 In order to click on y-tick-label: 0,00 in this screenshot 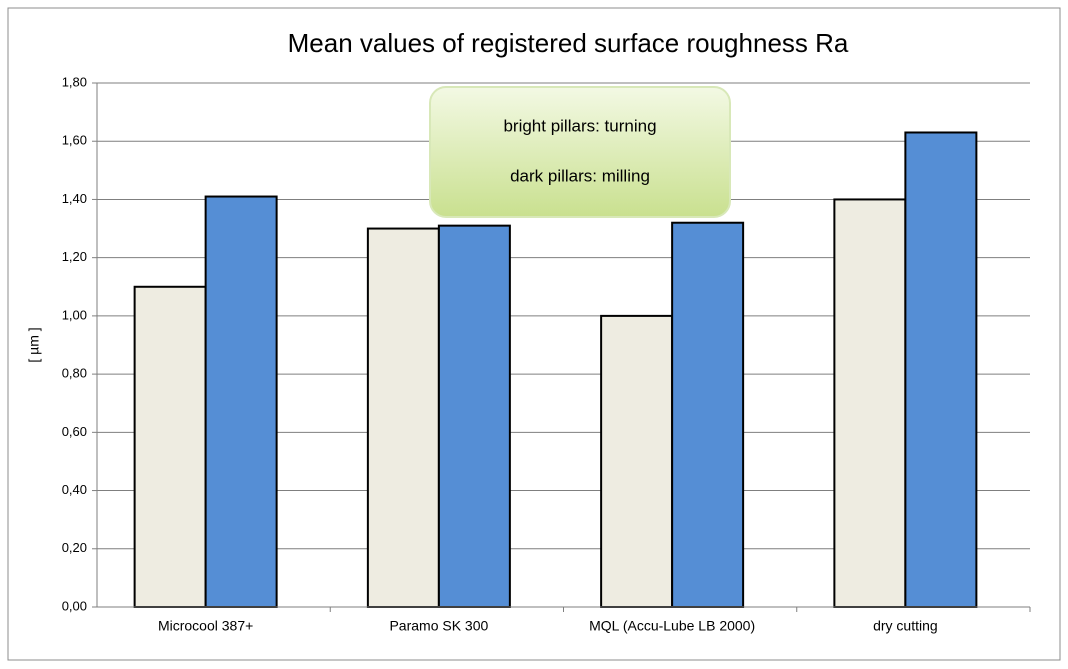, I will do `click(74, 605)`.